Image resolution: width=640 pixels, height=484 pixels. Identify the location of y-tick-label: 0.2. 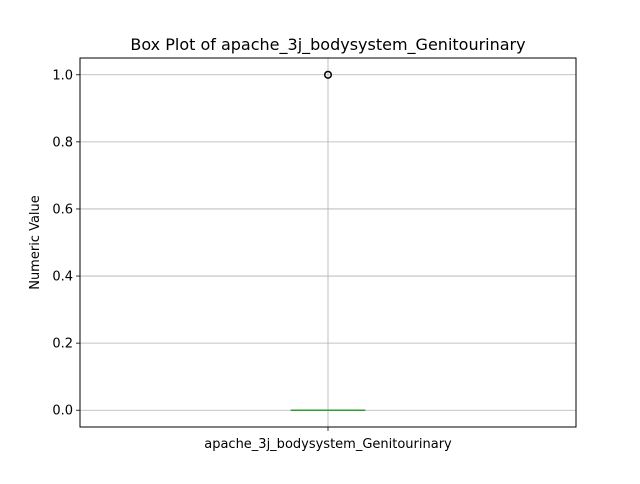
(62, 344).